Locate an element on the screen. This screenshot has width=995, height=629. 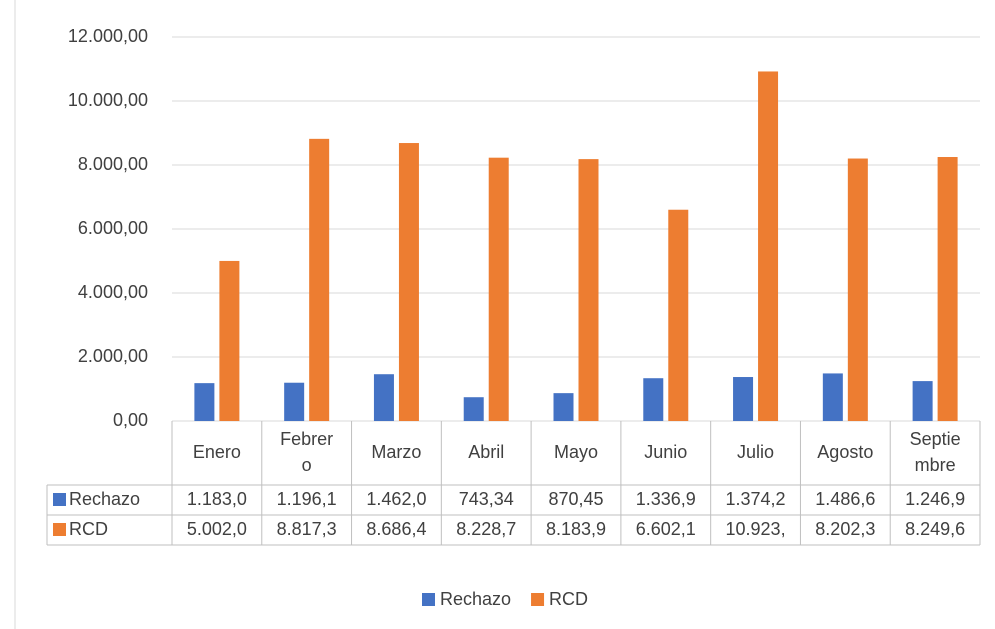
table-value: 8.686,4 is located at coordinates (396, 529).